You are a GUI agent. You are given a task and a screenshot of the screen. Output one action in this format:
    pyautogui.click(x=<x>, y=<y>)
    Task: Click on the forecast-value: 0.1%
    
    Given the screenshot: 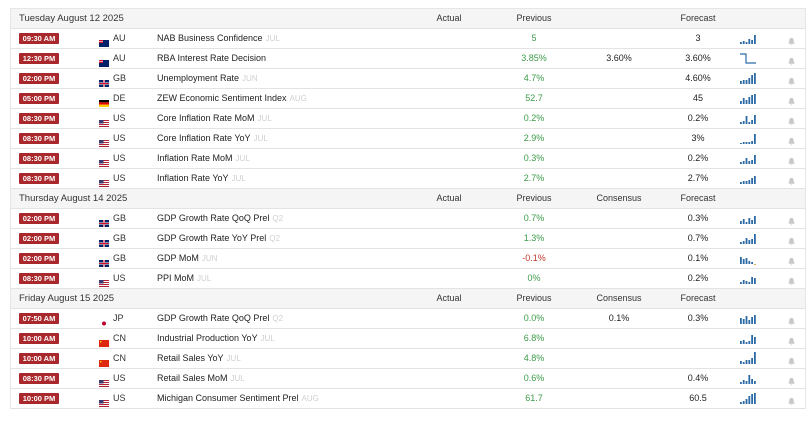 What is the action you would take?
    pyautogui.click(x=698, y=258)
    